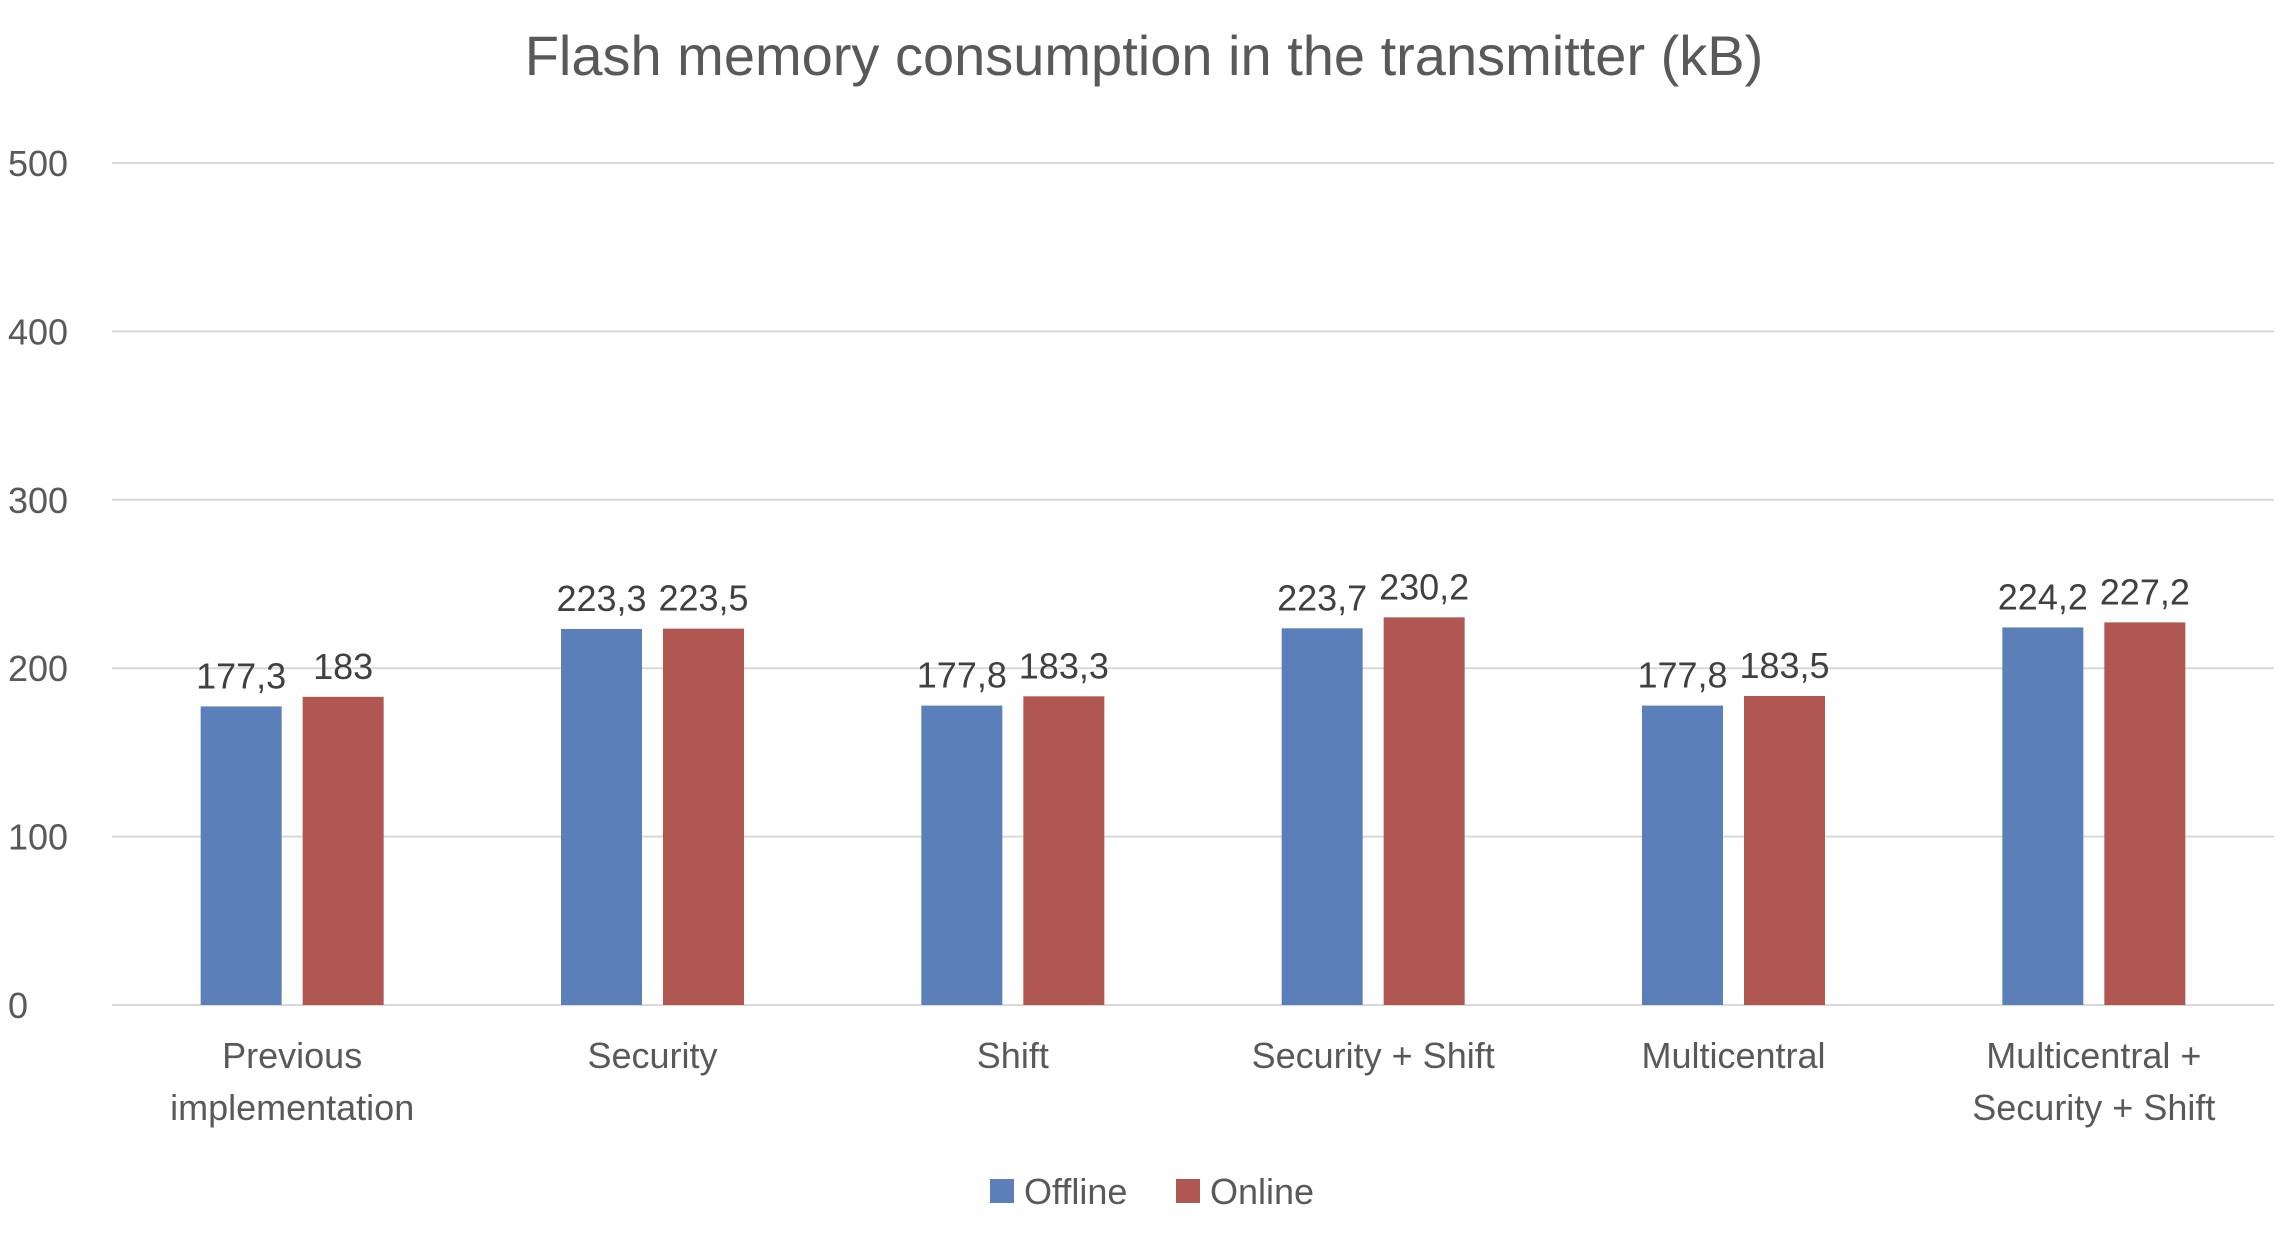 Image resolution: width=2288 pixels, height=1238 pixels. I want to click on y-axis-ticks: 0 100 200 300 400 500, so click(38, 584).